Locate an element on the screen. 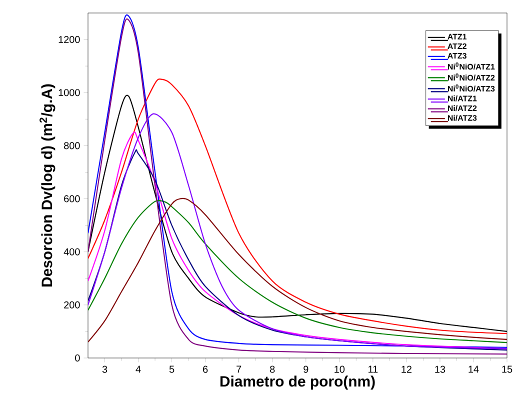  x-tick-label: 3 is located at coordinates (105, 369).